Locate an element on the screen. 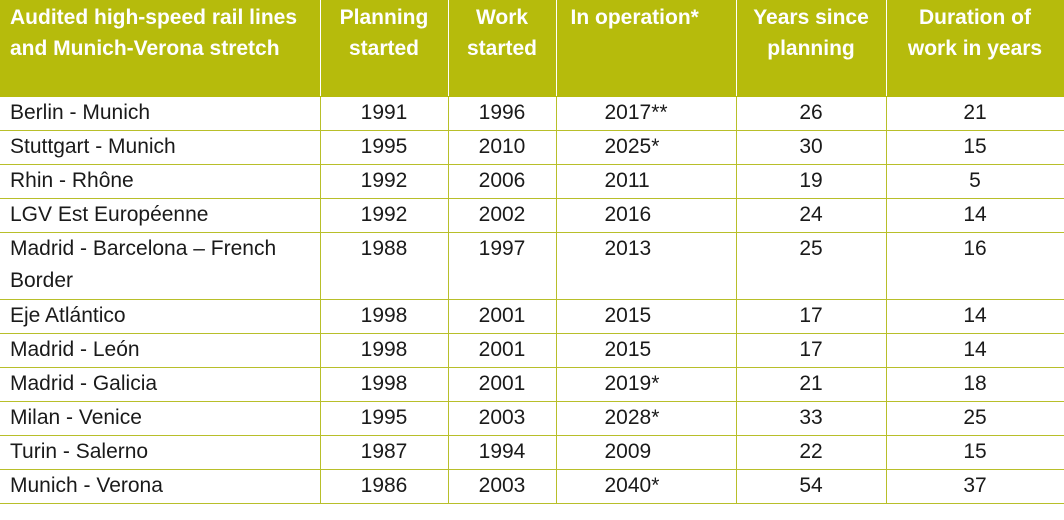 The height and width of the screenshot is (520, 1064). header-years-since-planning: Years since planning is located at coordinates (811, 48).